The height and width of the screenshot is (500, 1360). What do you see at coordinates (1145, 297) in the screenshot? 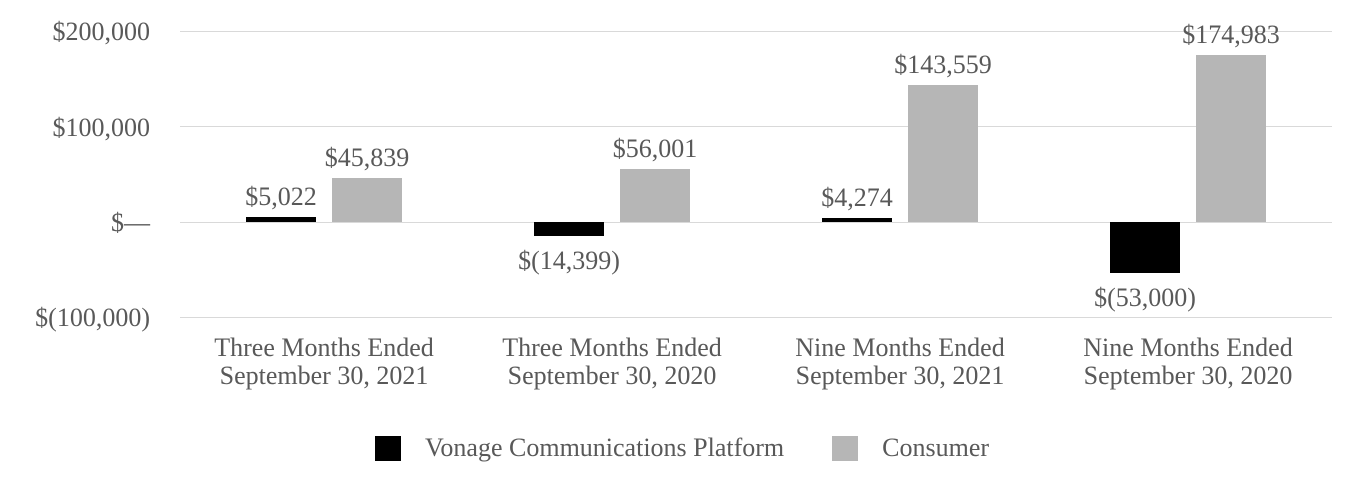
I see `data-label: $(53,000)` at bounding box center [1145, 297].